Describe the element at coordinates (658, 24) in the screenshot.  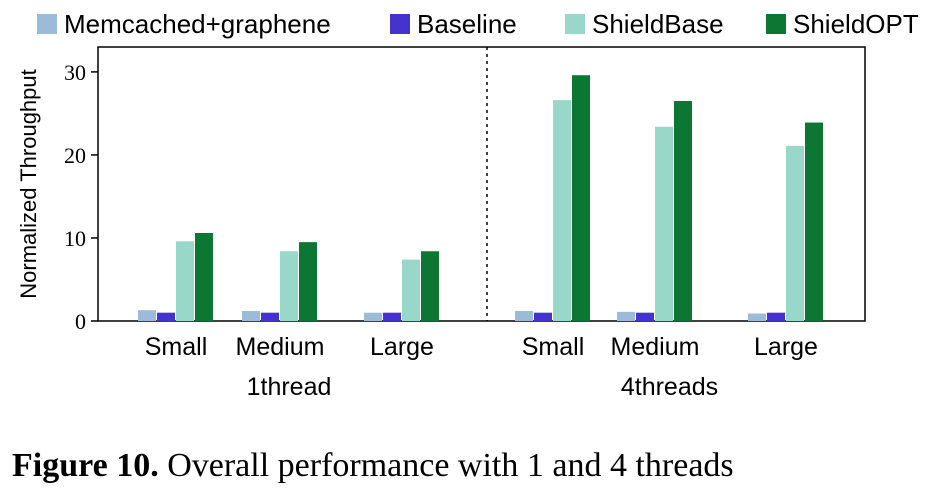
I see `legend-entry: ShieldBase` at that location.